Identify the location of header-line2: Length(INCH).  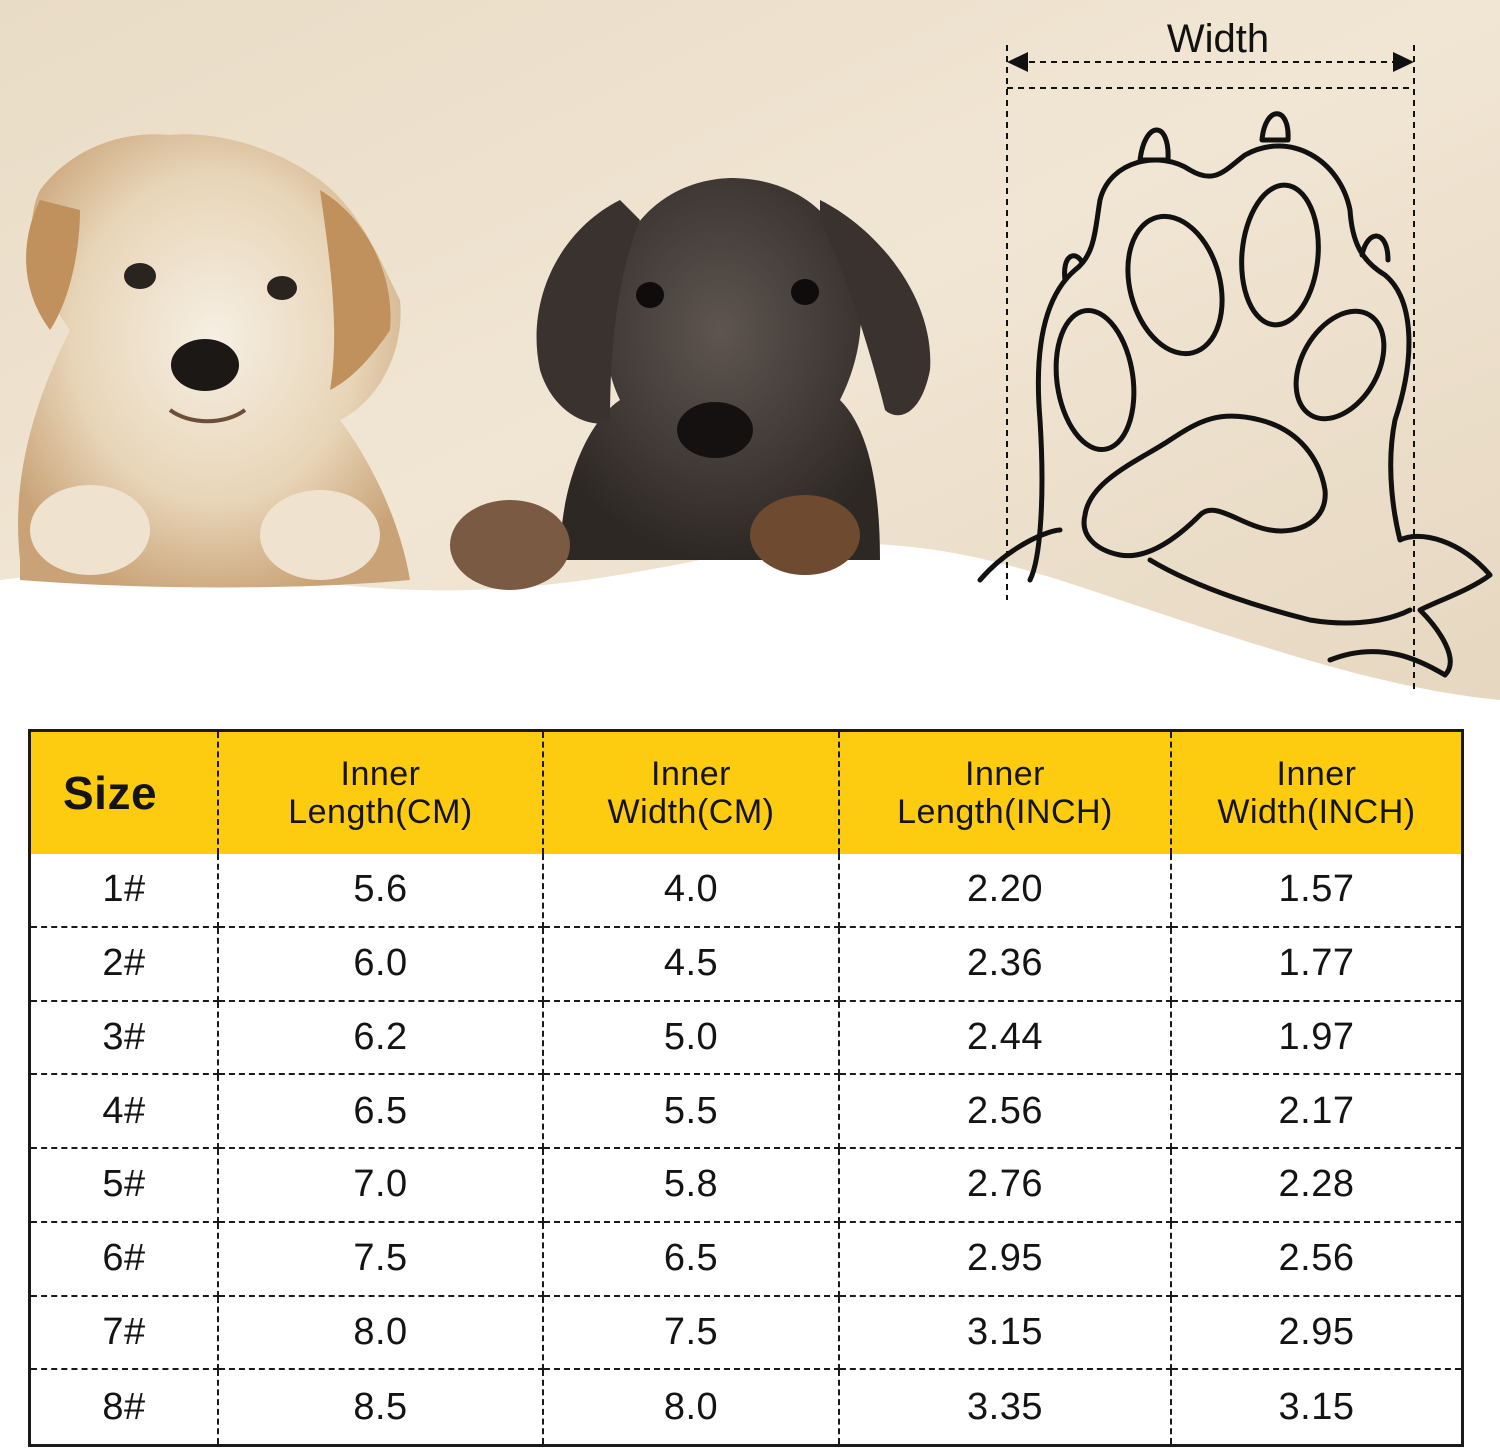
(1005, 812).